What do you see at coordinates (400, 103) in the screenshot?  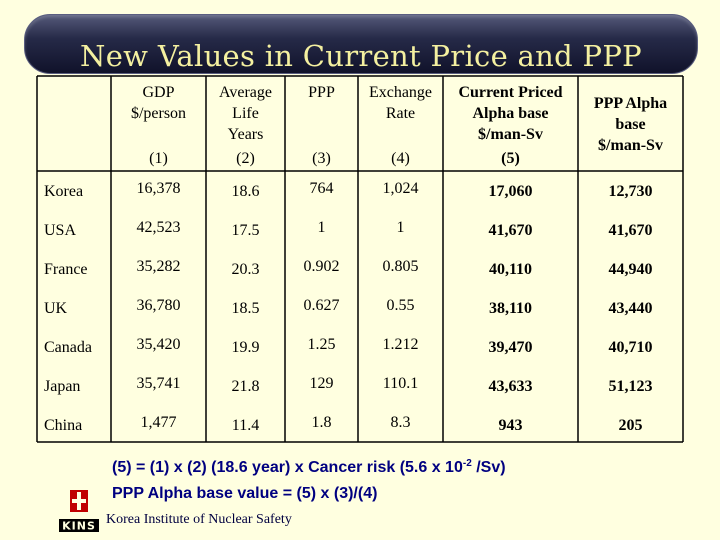 I see `header-exchange-rate: Exchange Rate` at bounding box center [400, 103].